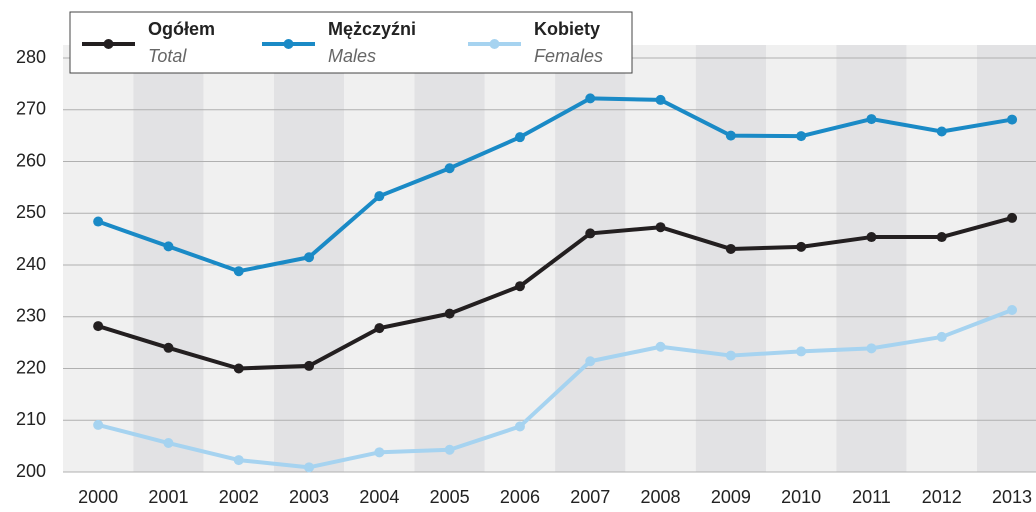  What do you see at coordinates (31, 57) in the screenshot?
I see `y-tick-label: 280` at bounding box center [31, 57].